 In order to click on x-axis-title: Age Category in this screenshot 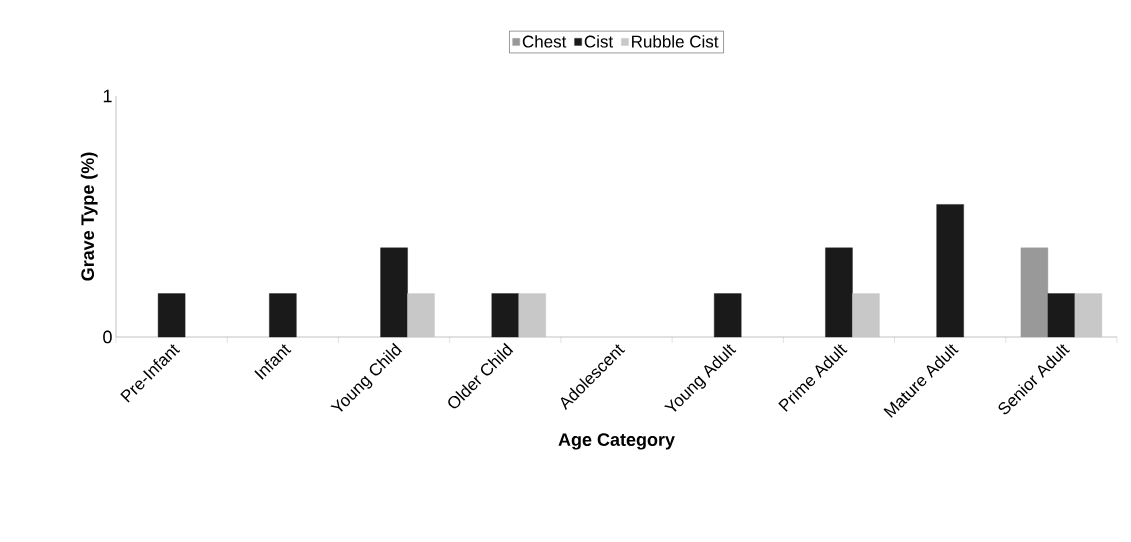, I will do `click(616, 441)`.